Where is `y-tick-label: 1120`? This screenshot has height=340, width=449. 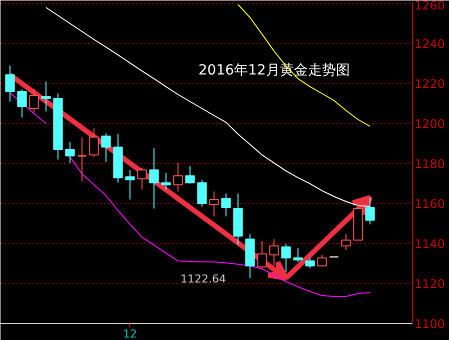 y-tick-label: 1120 is located at coordinates (430, 284).